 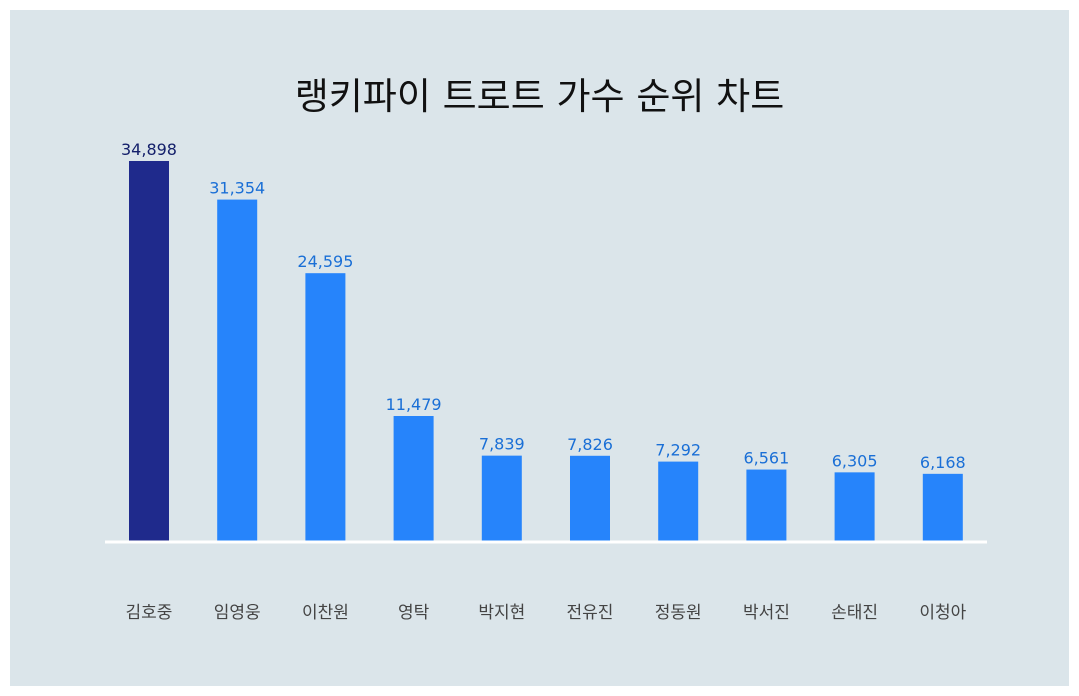 What do you see at coordinates (237, 188) in the screenshot?
I see `value-label-2: 31,354` at bounding box center [237, 188].